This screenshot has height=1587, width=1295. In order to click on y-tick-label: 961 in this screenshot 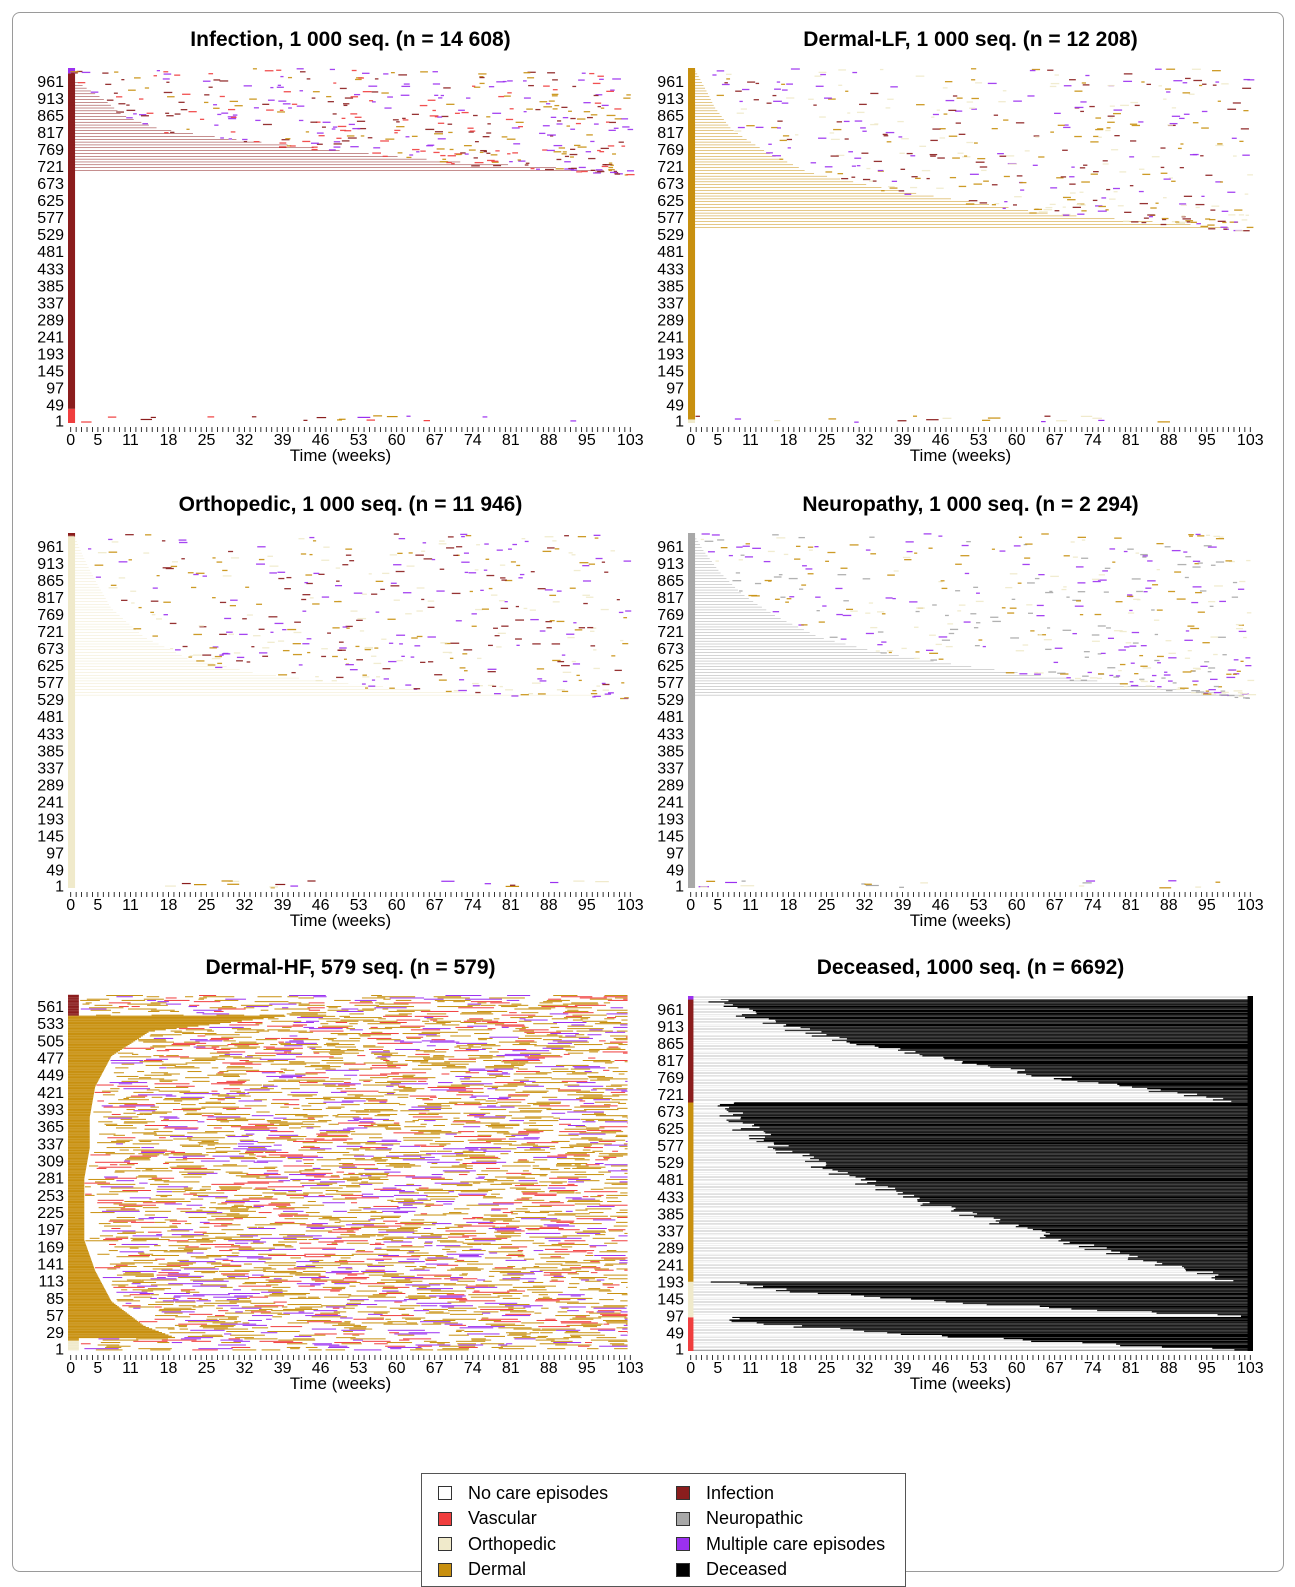, I will do `click(670, 547)`.